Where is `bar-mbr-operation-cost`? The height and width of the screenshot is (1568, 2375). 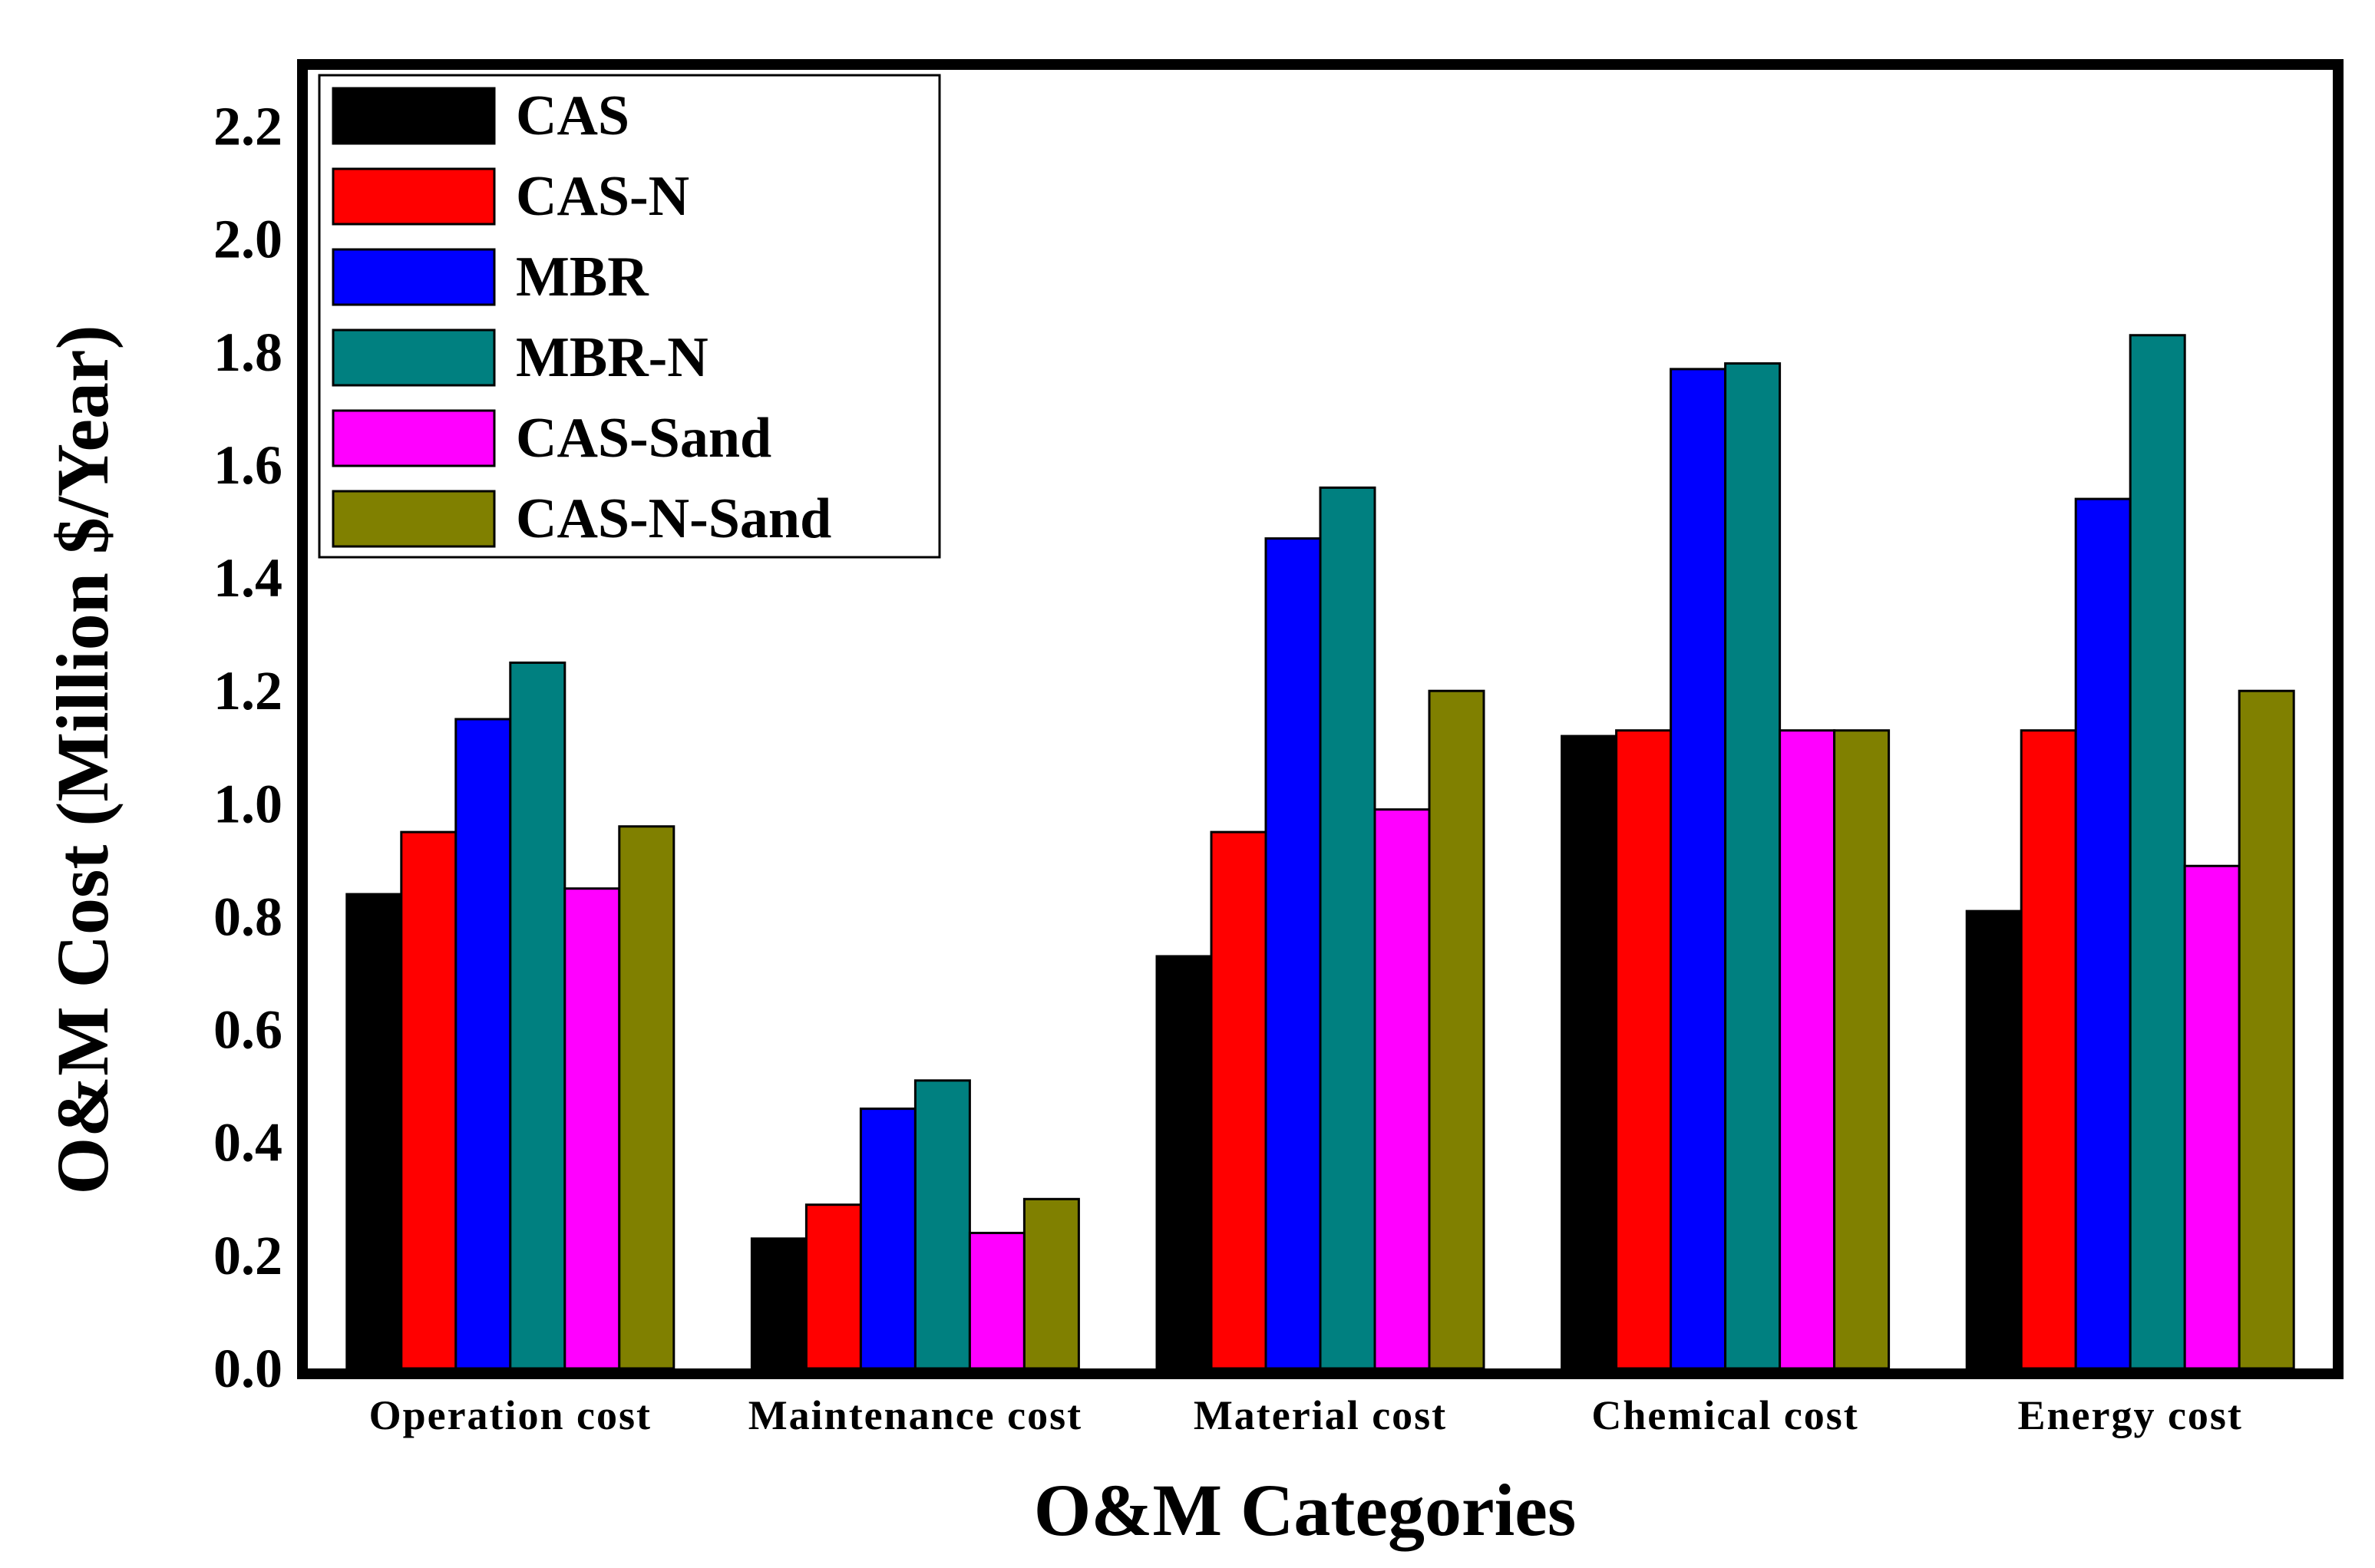 bar-mbr-operation-cost is located at coordinates (483, 1044).